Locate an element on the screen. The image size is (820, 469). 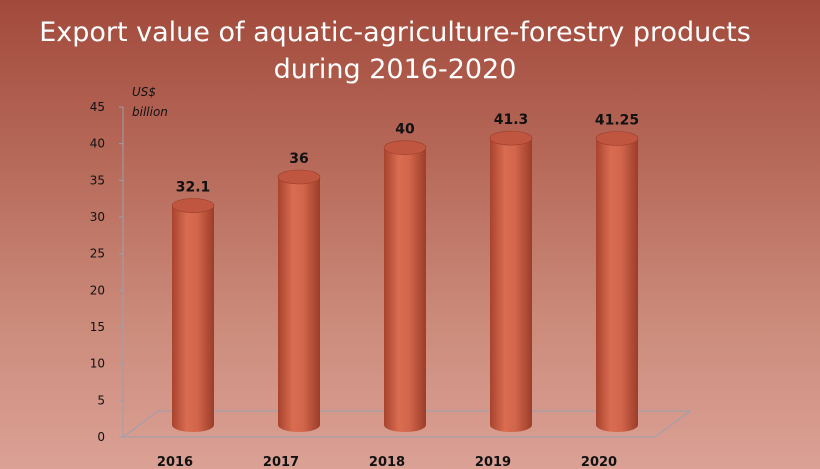
x-tick-label: 2017 is located at coordinates (281, 462).